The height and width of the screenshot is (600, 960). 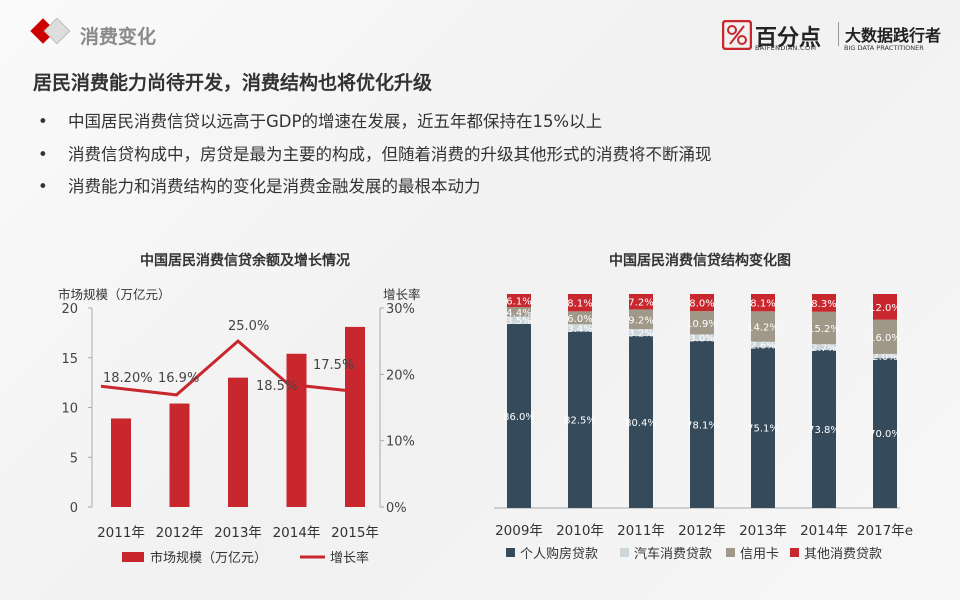 What do you see at coordinates (396, 508) in the screenshot?
I see `y2-tick-label: 0%` at bounding box center [396, 508].